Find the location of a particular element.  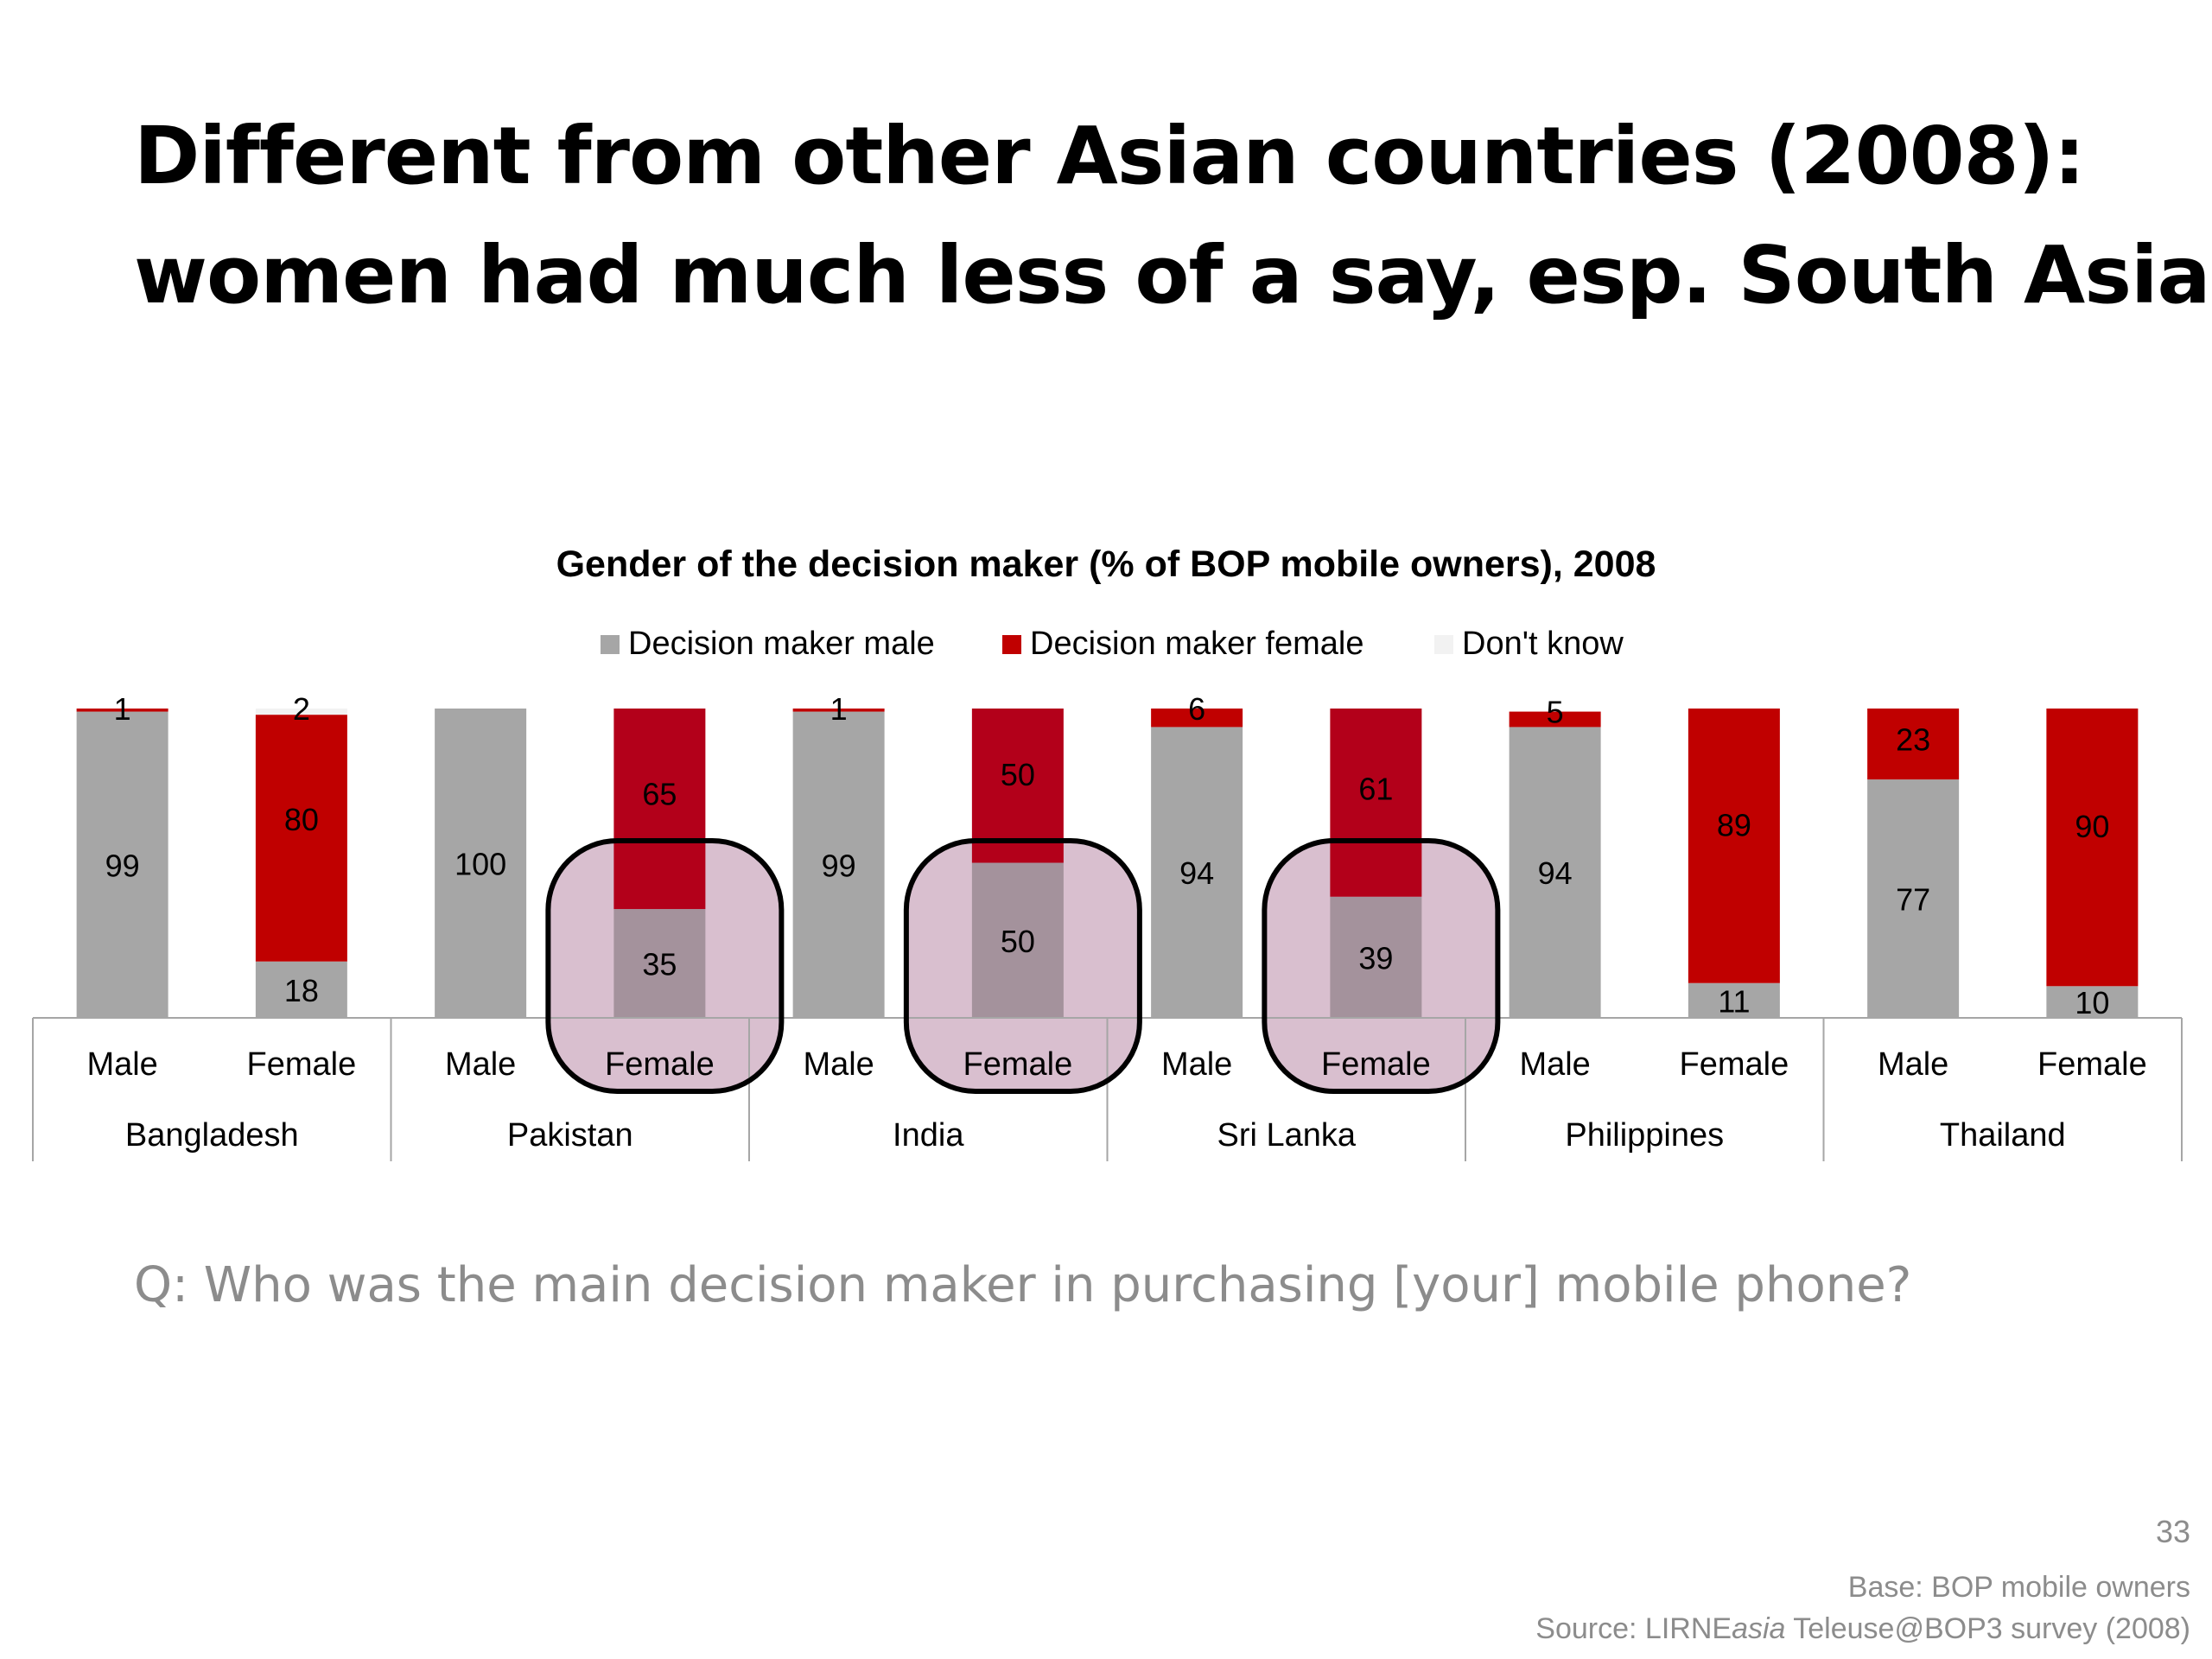

highlight-outline-layer is located at coordinates (1023, 966).